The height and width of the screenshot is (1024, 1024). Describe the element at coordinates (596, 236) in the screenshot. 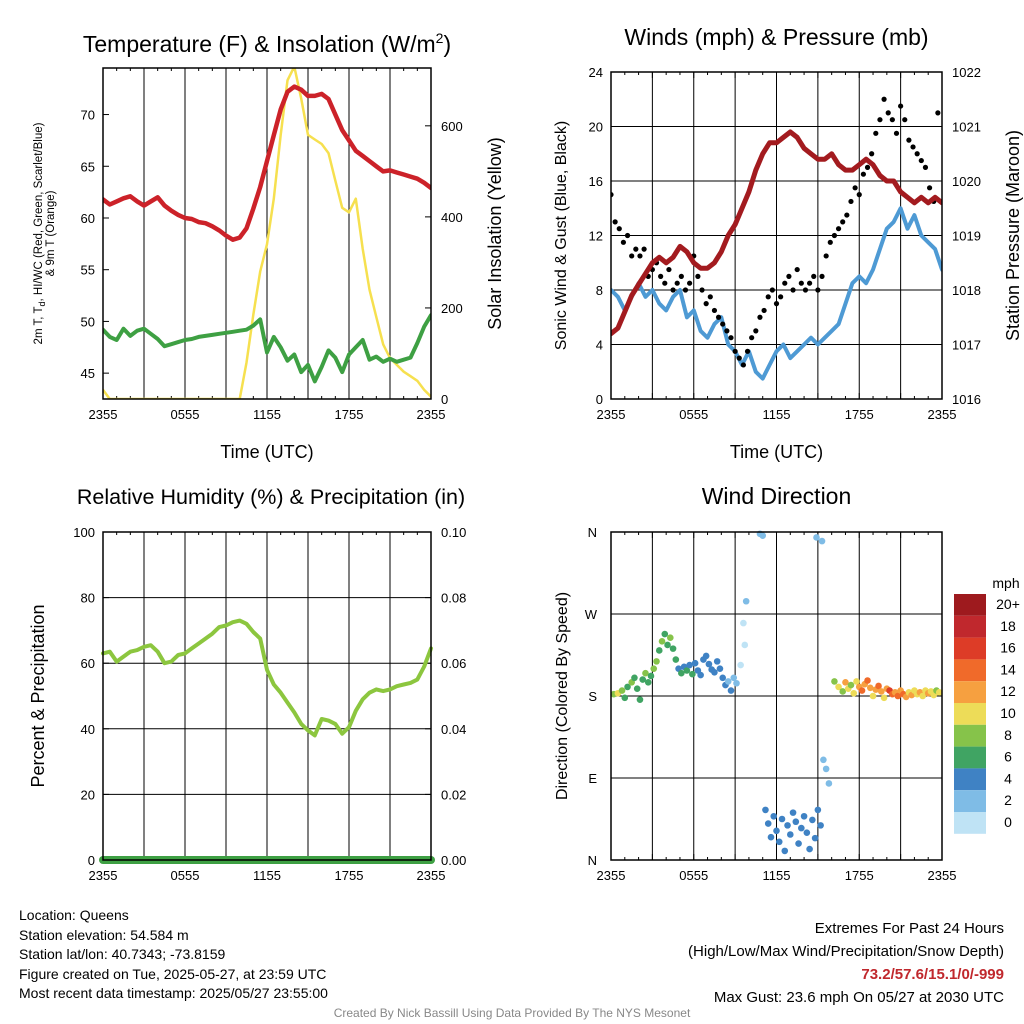

I see `y-tick-label: 12` at that location.